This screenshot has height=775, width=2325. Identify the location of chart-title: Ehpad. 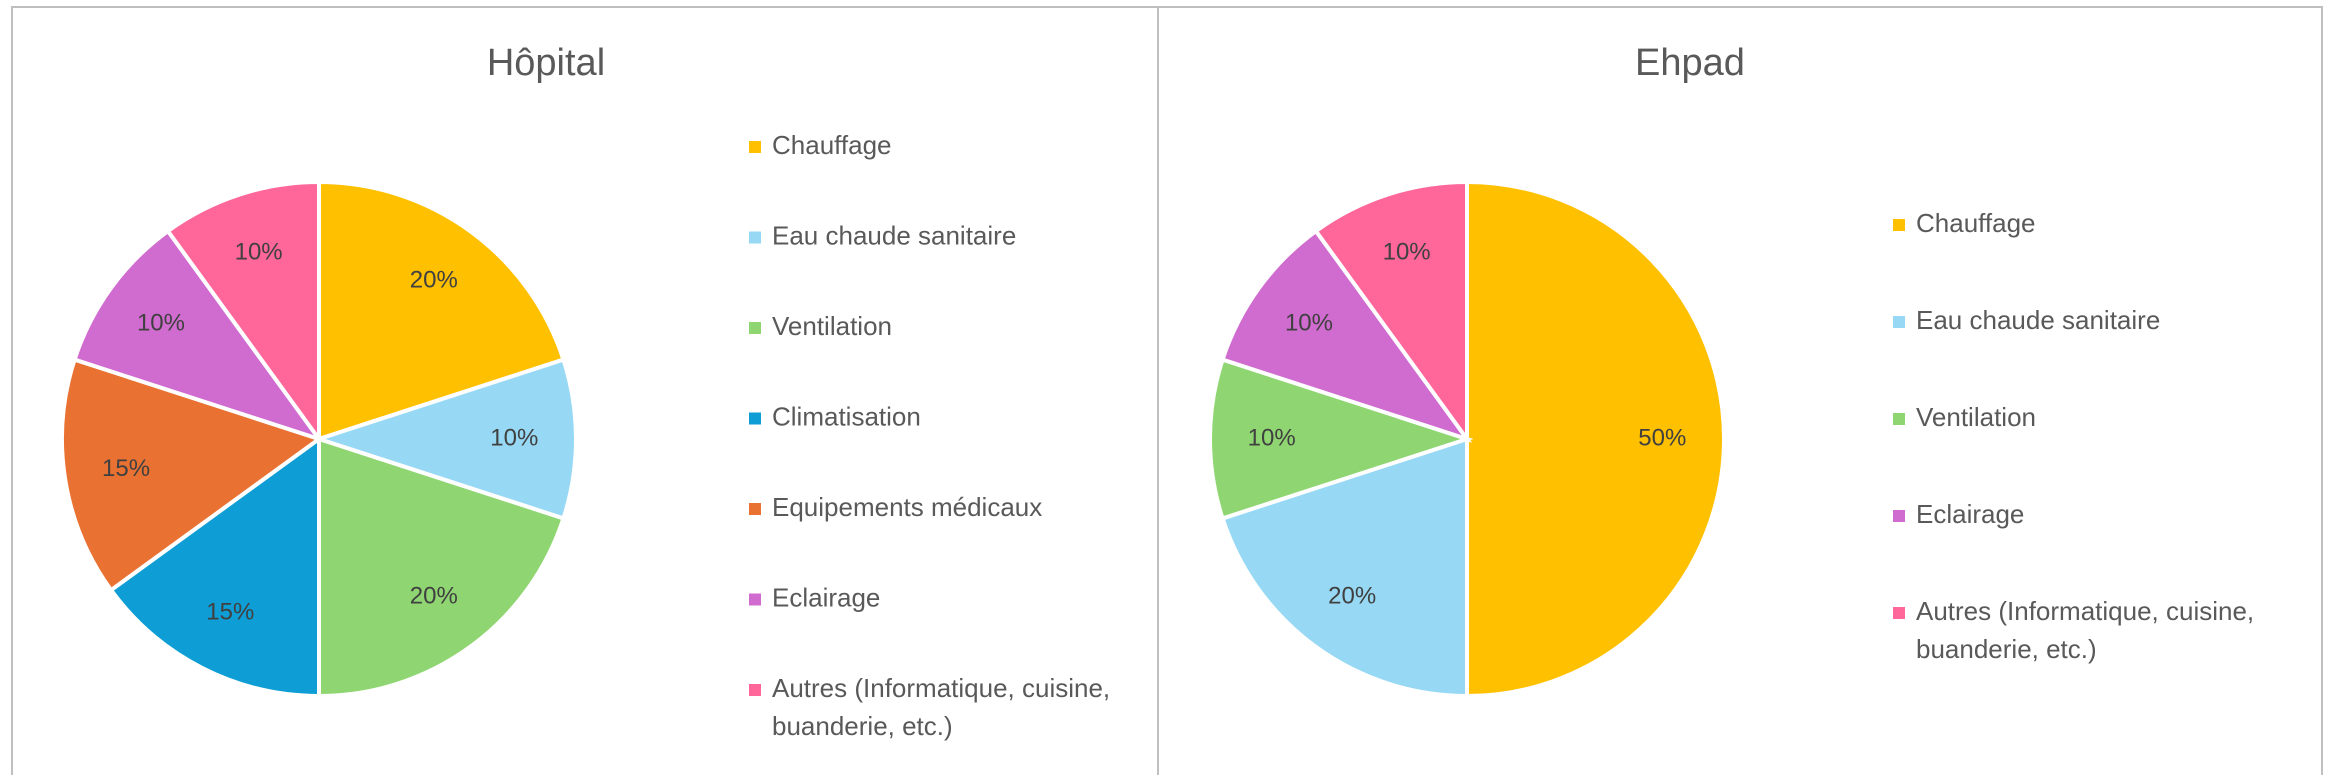
(1690, 63).